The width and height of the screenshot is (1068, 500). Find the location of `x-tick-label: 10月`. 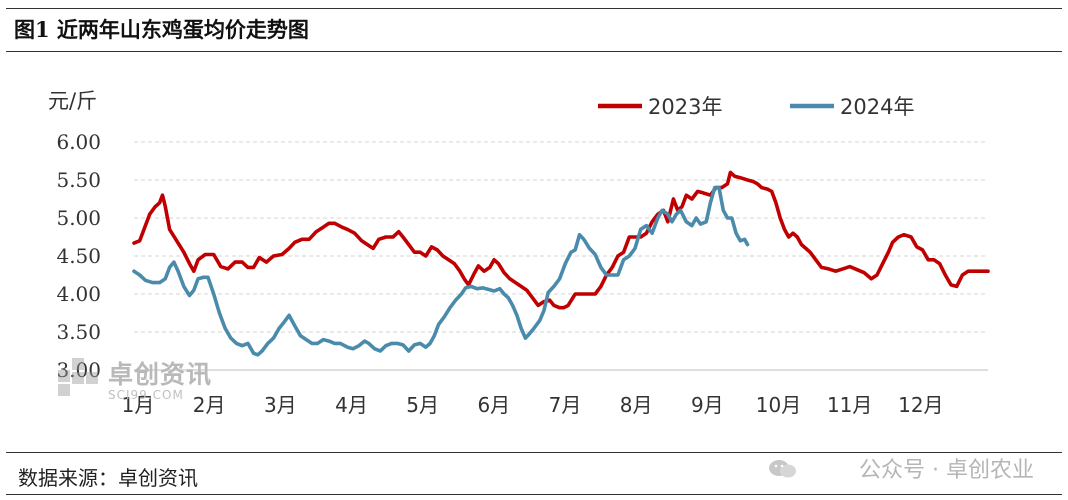

x-tick-label: 10月 is located at coordinates (778, 405).